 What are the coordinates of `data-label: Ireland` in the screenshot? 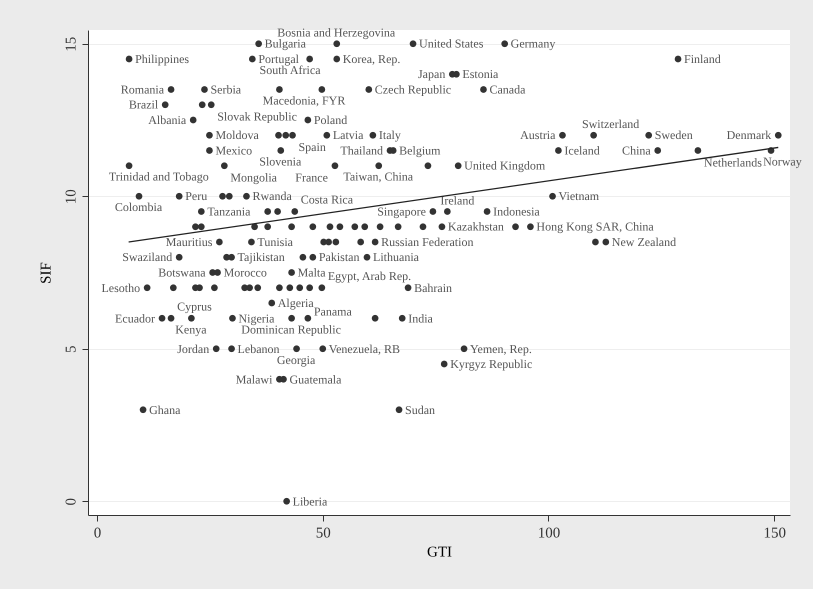 It's located at (457, 200).